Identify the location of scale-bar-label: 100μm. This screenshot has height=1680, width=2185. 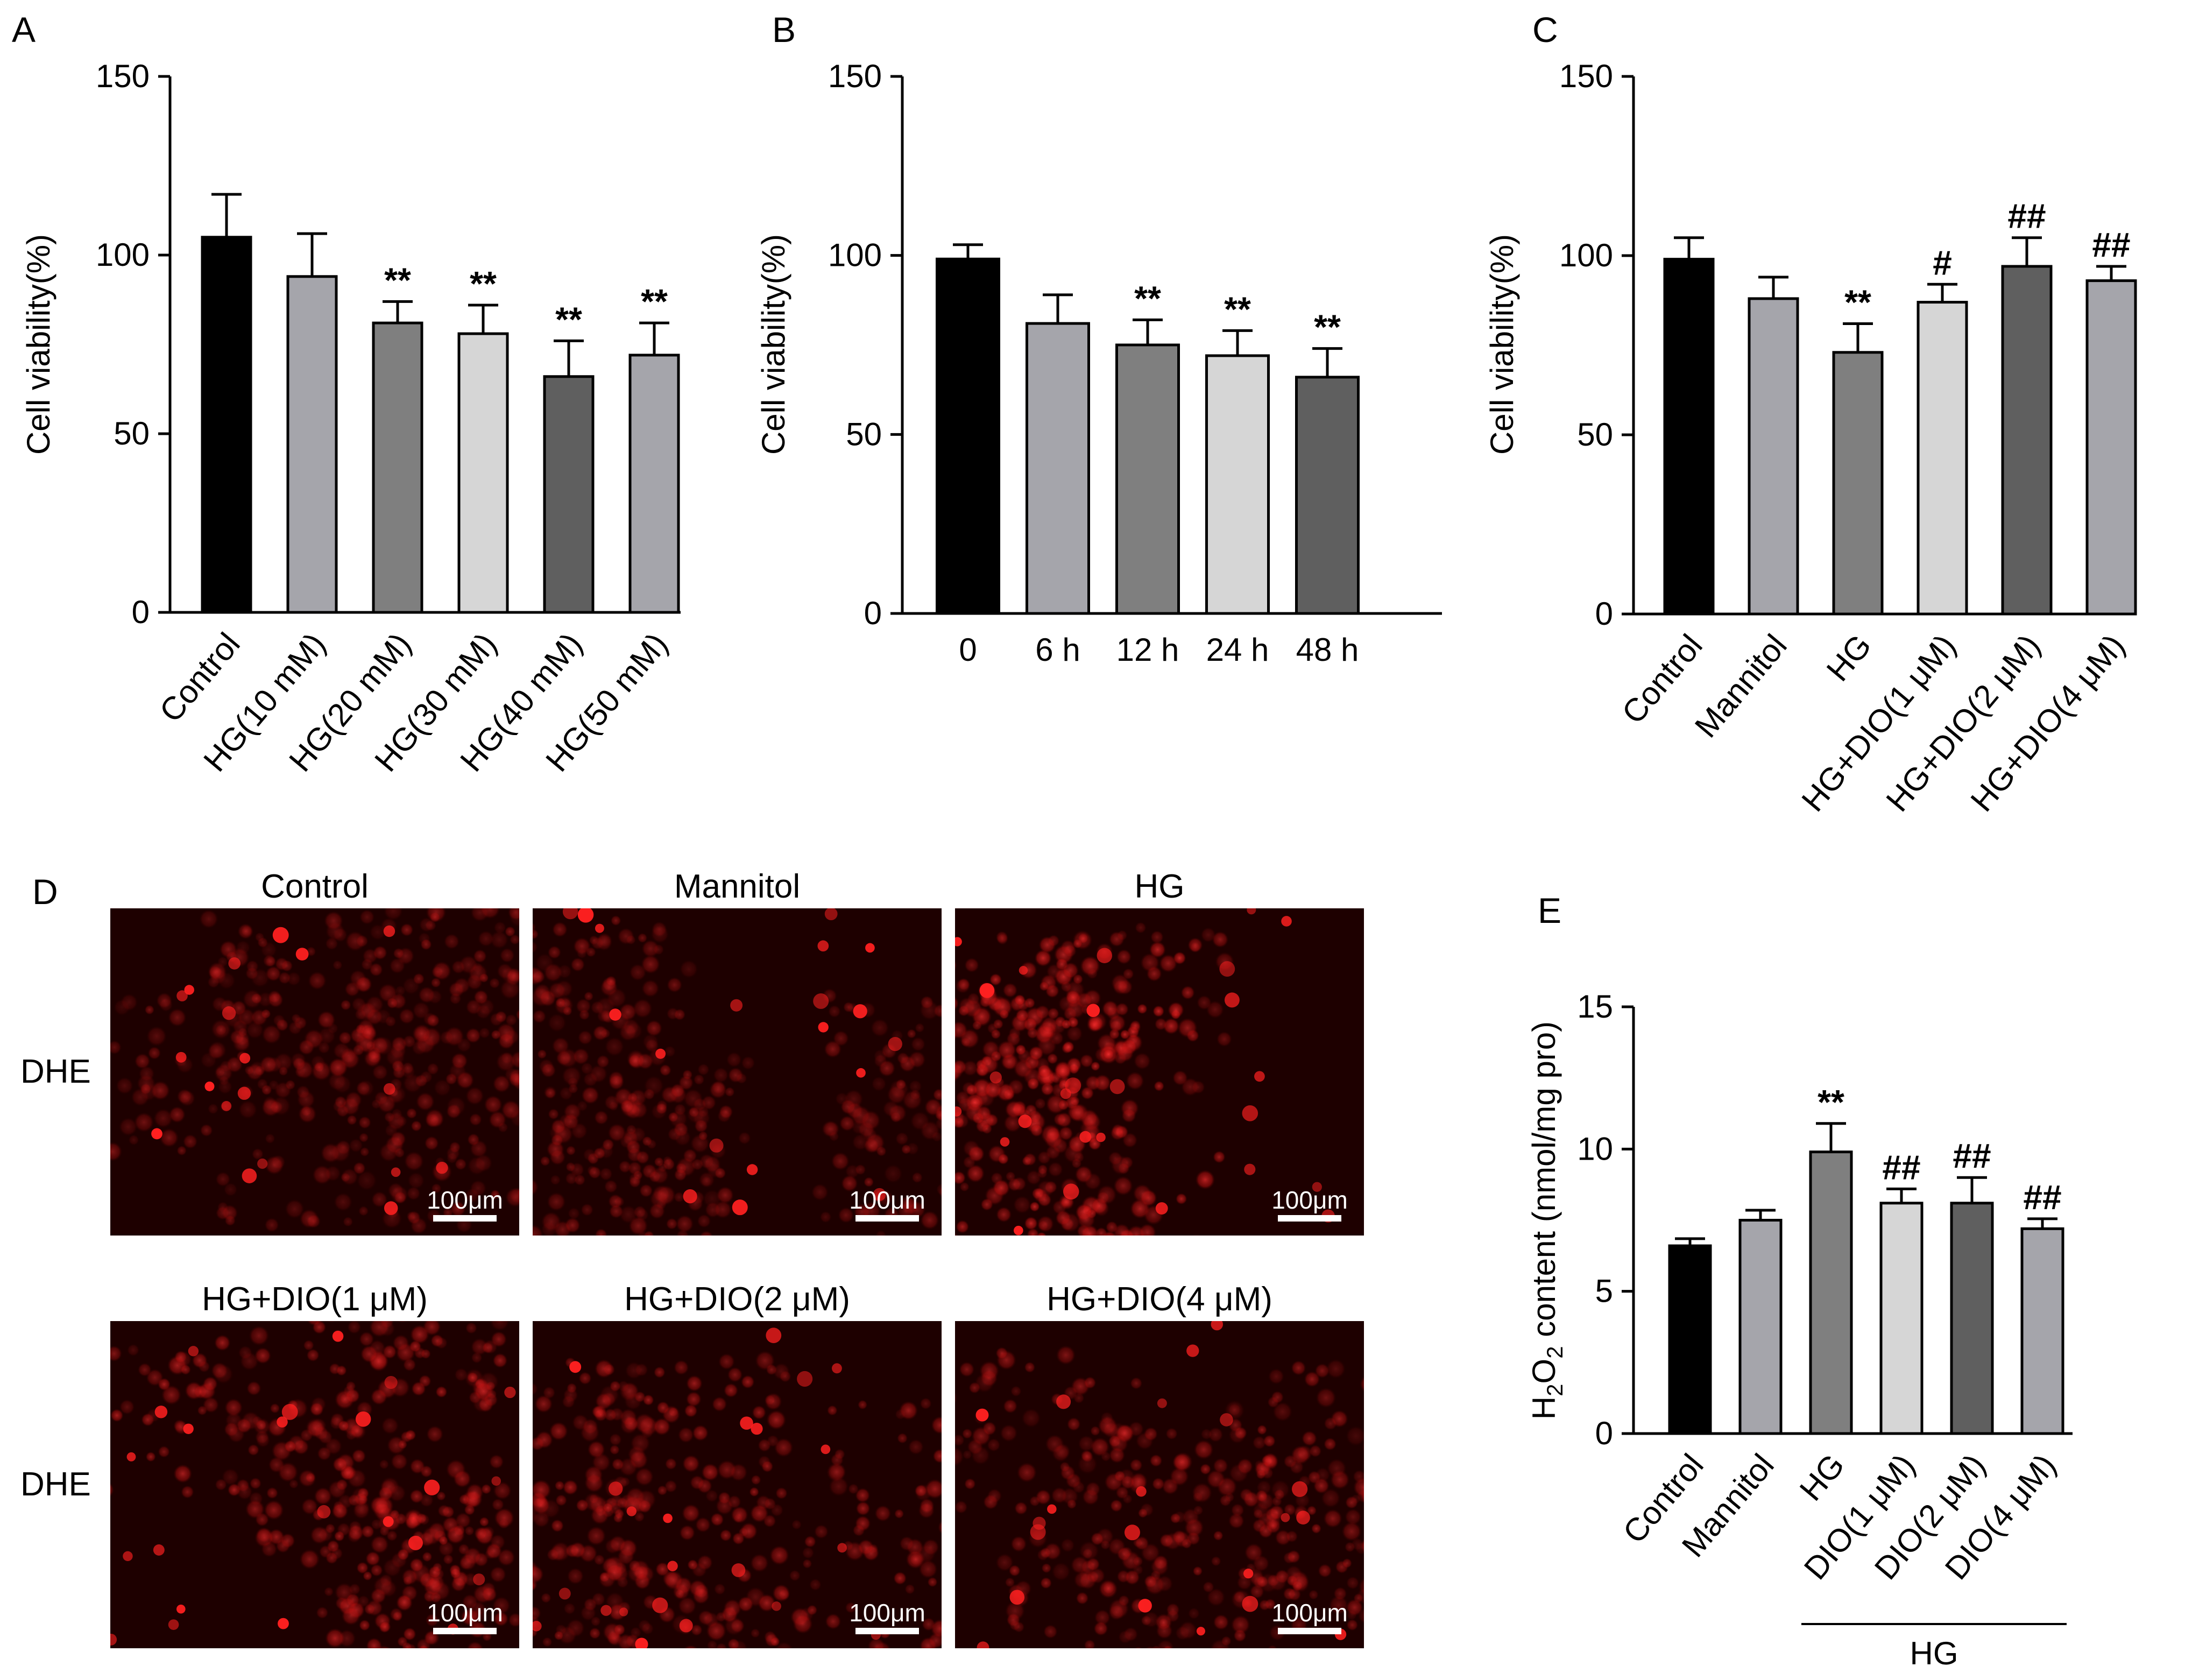
(887, 1613).